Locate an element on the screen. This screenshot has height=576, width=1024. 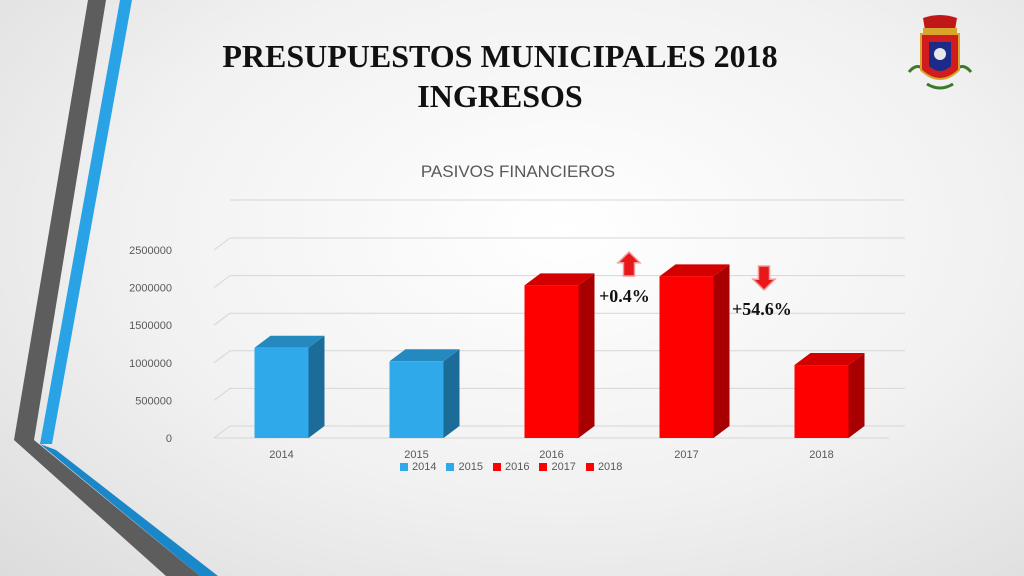
y-tick-label: 2500000 is located at coordinates (150, 251).